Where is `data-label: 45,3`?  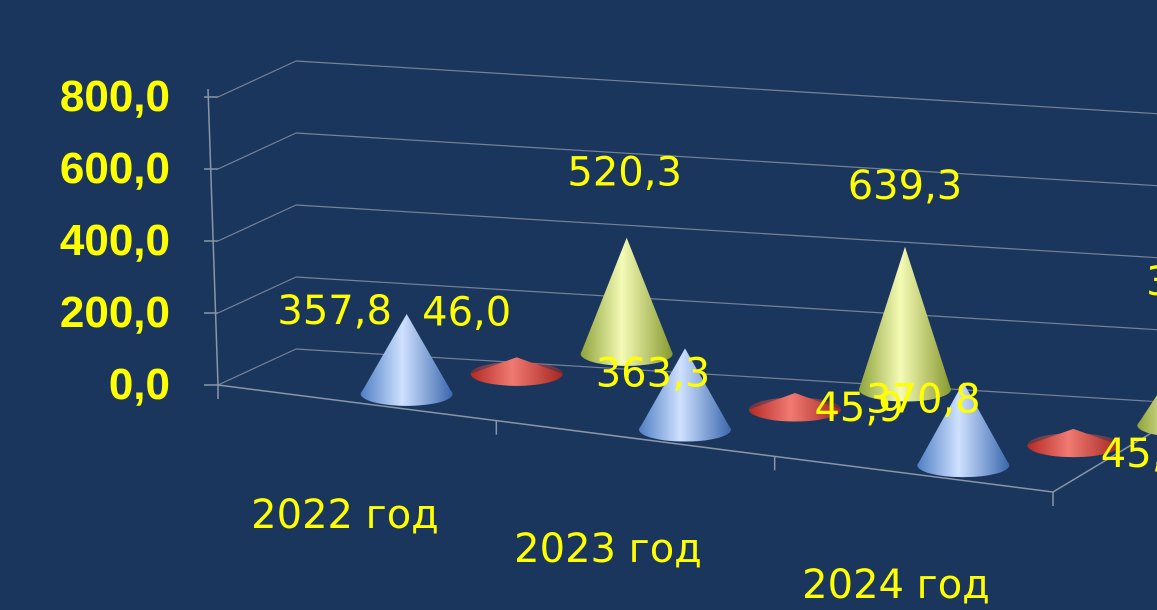
data-label: 45,3 is located at coordinates (1129, 454).